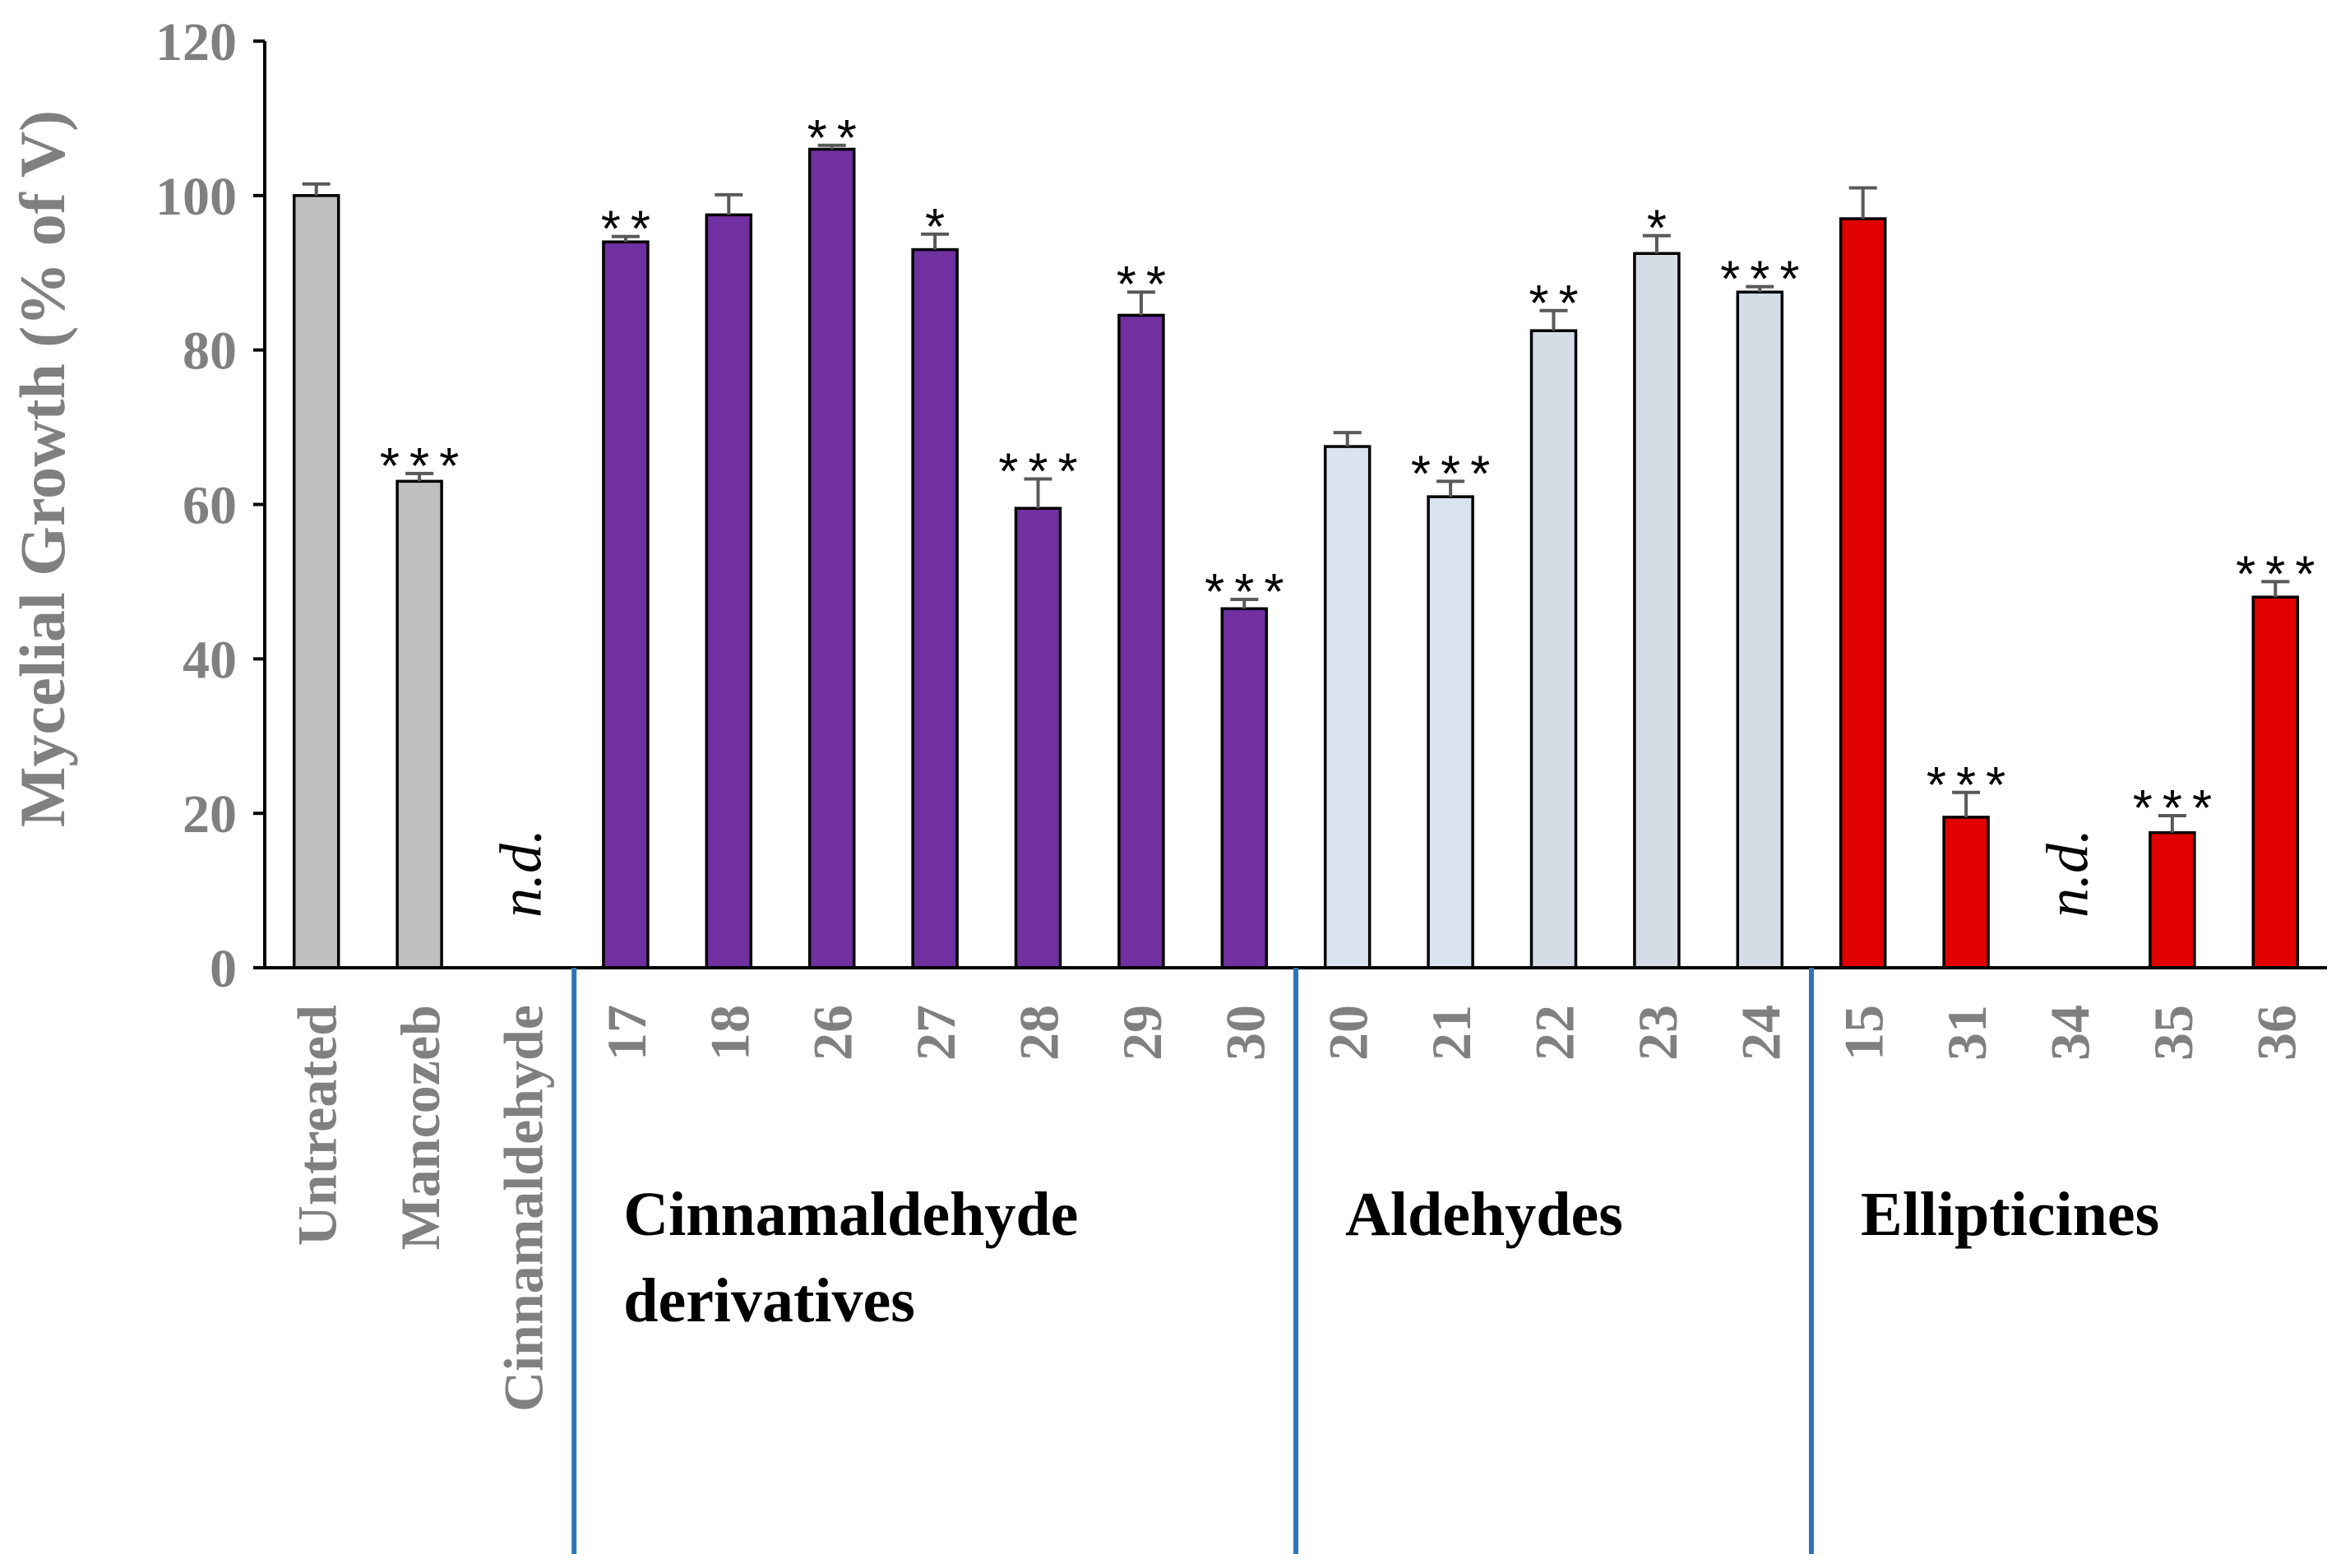  Describe the element at coordinates (1555, 1033) in the screenshot. I see `x-tick-label: 22` at that location.